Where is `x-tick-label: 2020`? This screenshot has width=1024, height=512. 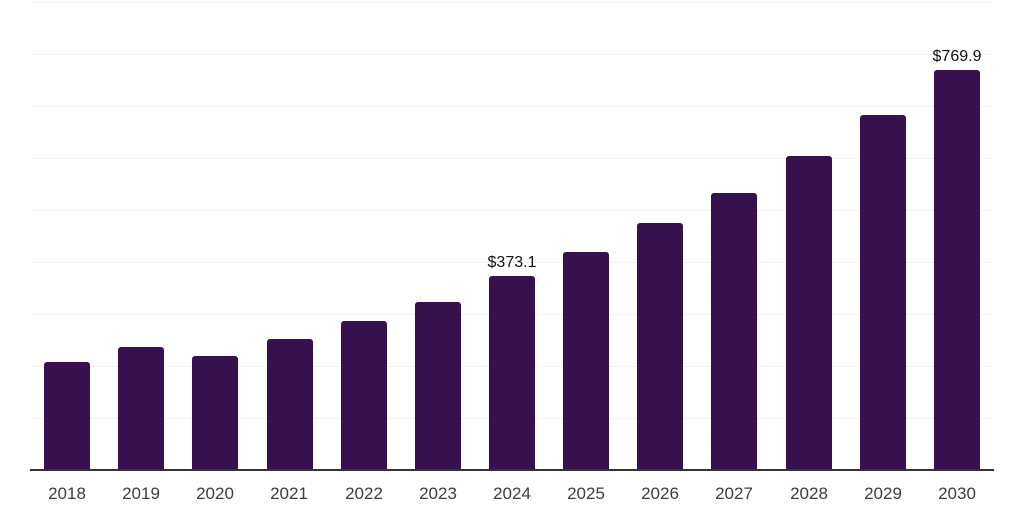
x-tick-label: 2020 is located at coordinates (215, 493).